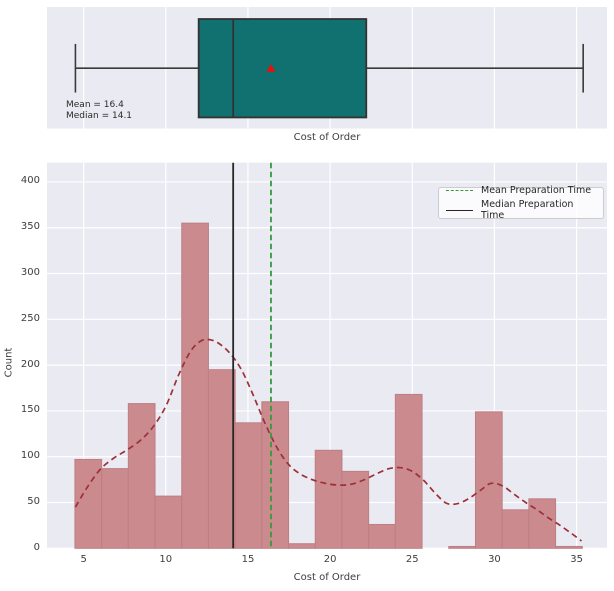  What do you see at coordinates (282, 68) in the screenshot?
I see `boxplot-box` at bounding box center [282, 68].